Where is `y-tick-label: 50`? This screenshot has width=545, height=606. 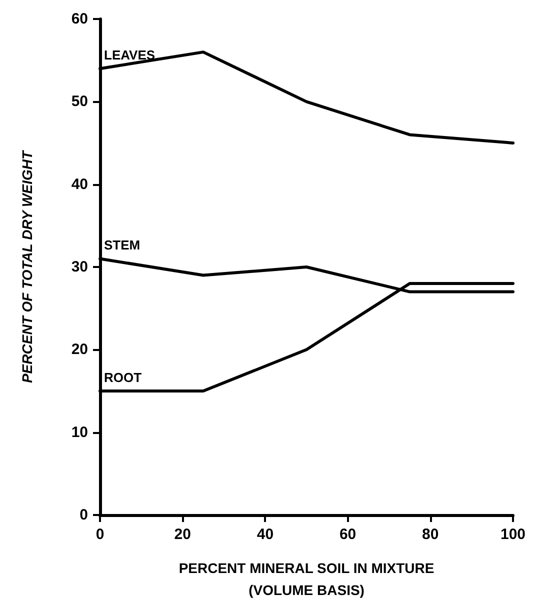 y-tick-label: 50 is located at coordinates (79, 101).